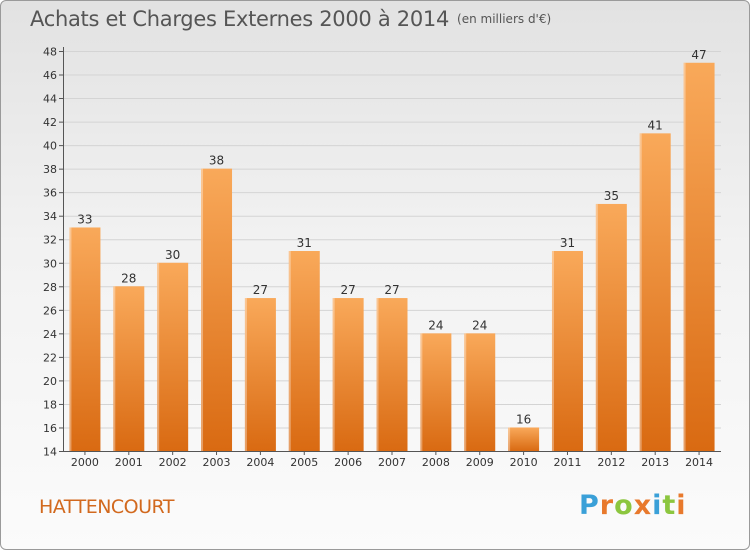 The height and width of the screenshot is (550, 750). I want to click on logo-letter: o, so click(624, 505).